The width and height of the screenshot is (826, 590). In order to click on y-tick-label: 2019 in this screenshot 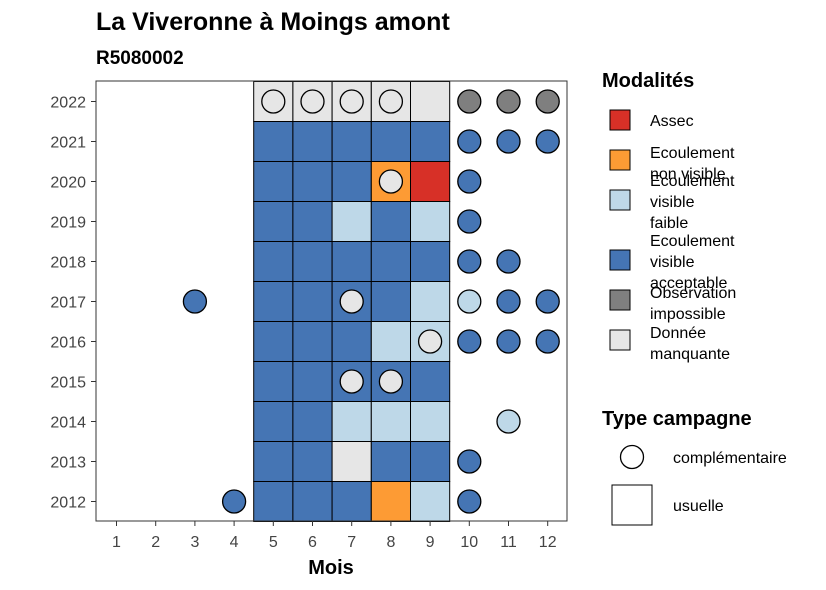, I will do `click(68, 223)`.